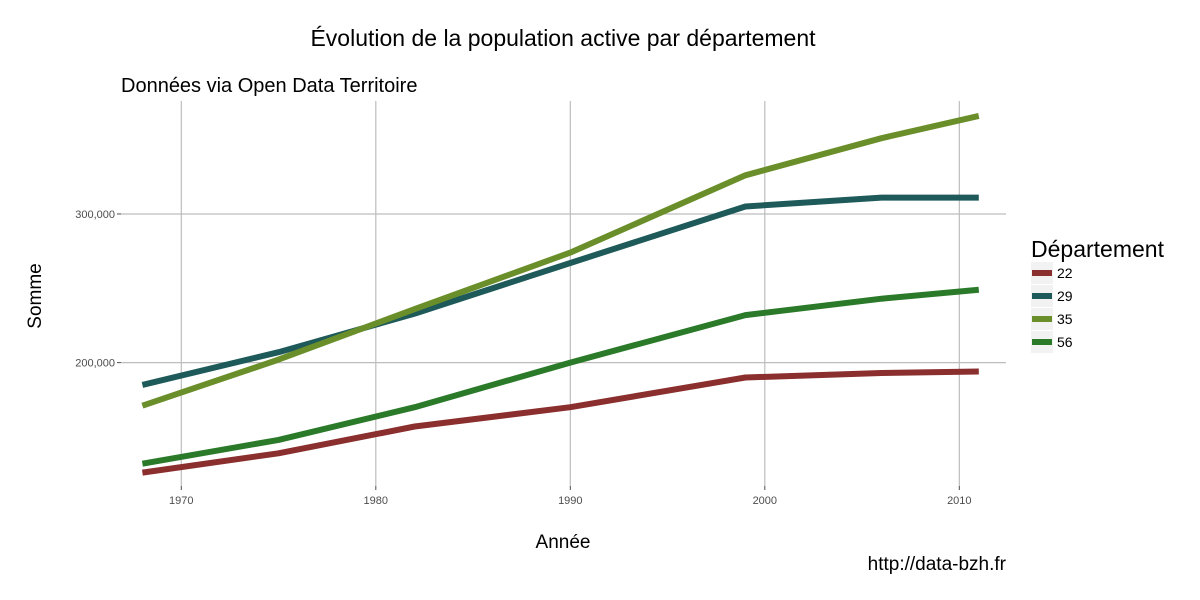 The width and height of the screenshot is (1200, 600). Describe the element at coordinates (563, 542) in the screenshot. I see `x-axis-title: Année` at that location.